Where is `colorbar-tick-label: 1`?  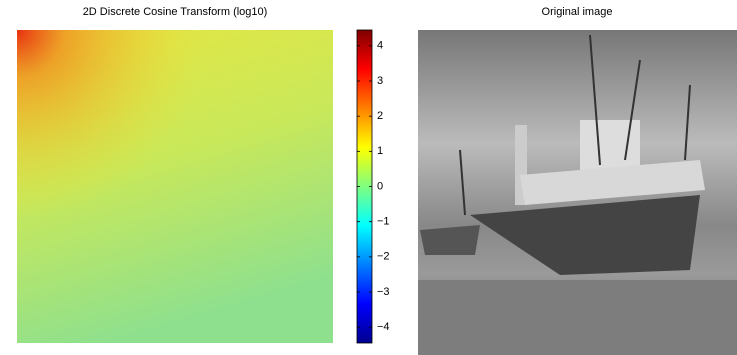 colorbar-tick-label: 1 is located at coordinates (380, 151).